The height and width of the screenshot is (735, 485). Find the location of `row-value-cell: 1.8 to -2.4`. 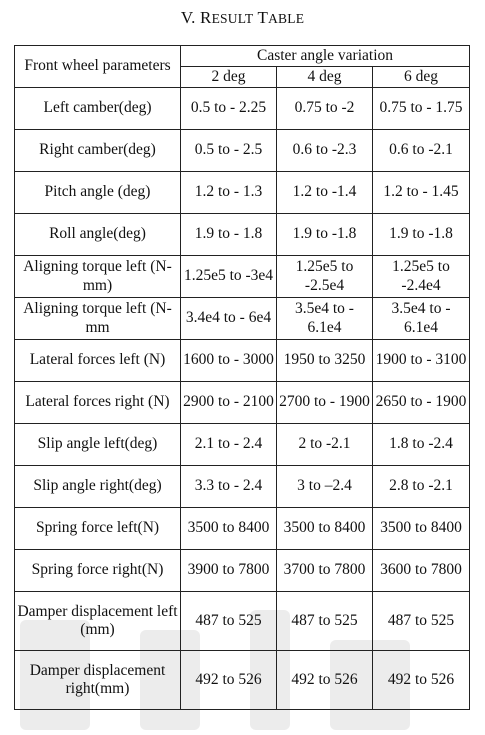

row-value-cell: 1.8 to -2.4 is located at coordinates (421, 444).